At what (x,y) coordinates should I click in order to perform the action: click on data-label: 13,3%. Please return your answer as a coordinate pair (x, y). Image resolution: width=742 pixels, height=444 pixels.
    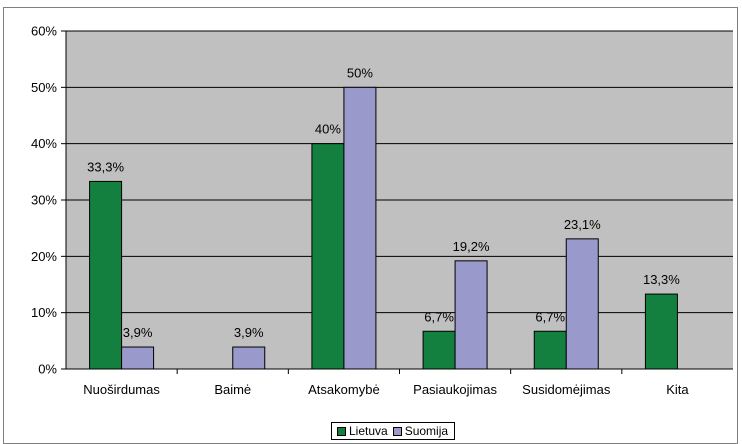
    Looking at the image, I should click on (661, 279).